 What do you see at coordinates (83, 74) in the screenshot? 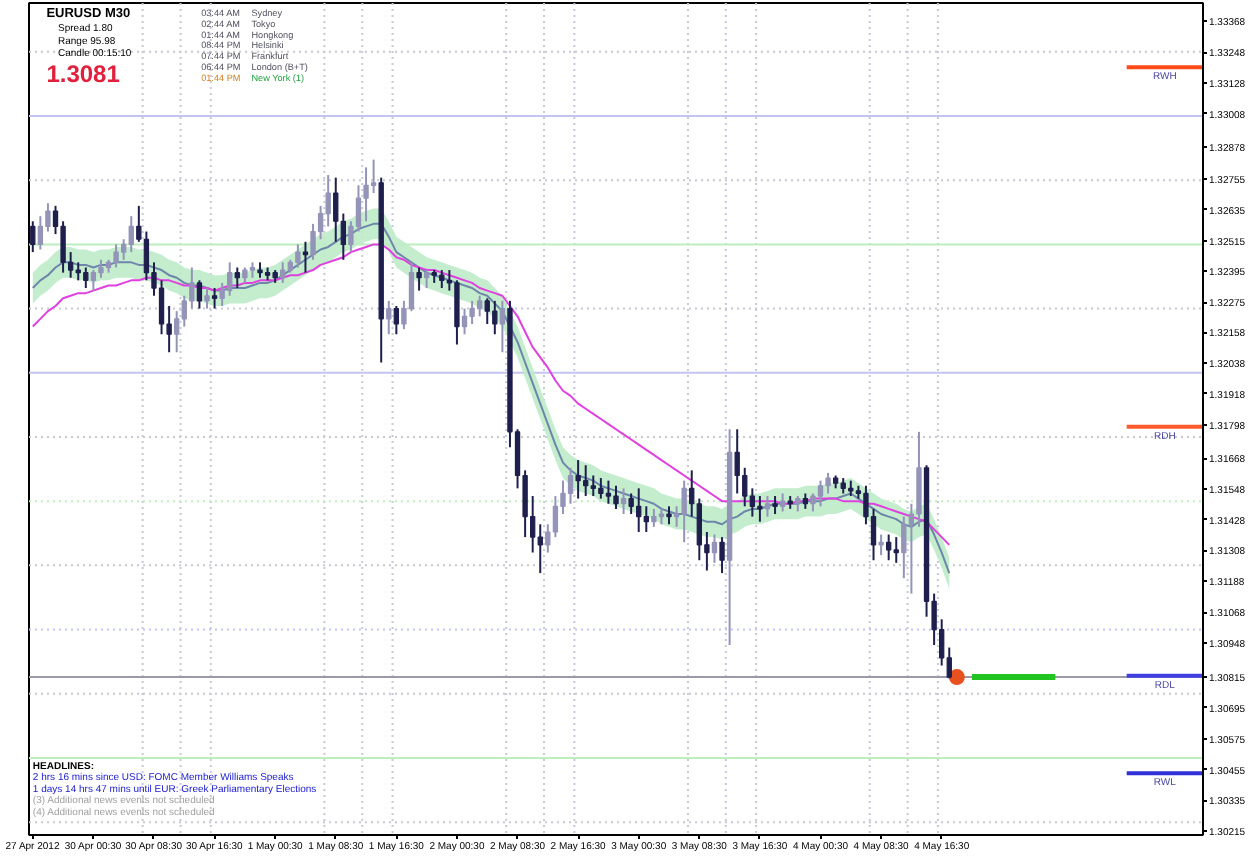
I see `annotation: 1.3081` at bounding box center [83, 74].